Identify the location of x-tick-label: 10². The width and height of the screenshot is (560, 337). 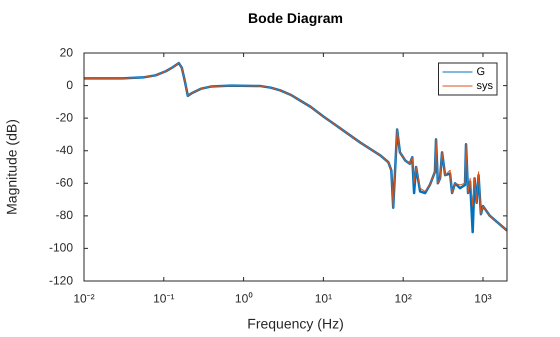
(403, 299).